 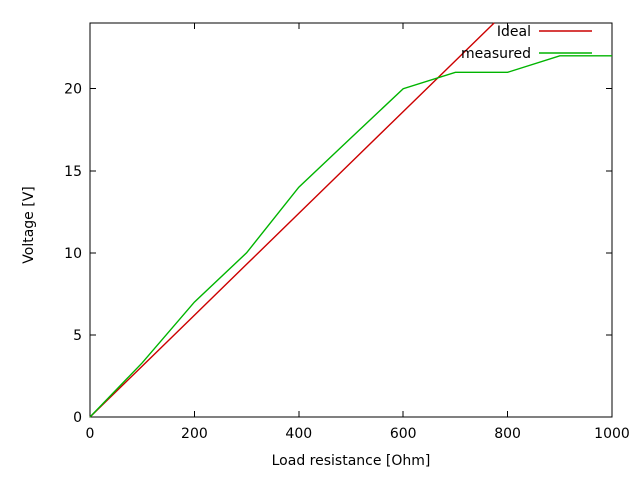 I want to click on x-tick-label: 0, so click(x=90, y=434).